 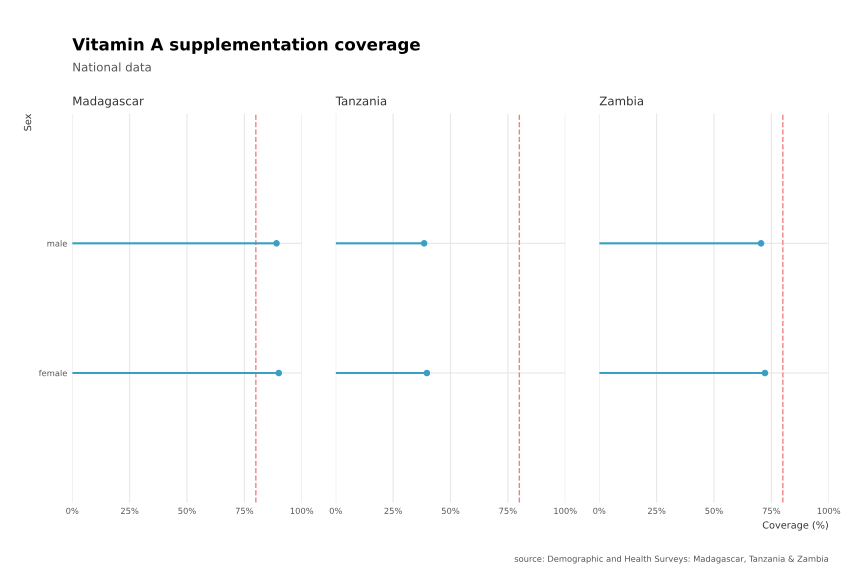 What do you see at coordinates (108, 102) in the screenshot?
I see `text: Madagascar` at bounding box center [108, 102].